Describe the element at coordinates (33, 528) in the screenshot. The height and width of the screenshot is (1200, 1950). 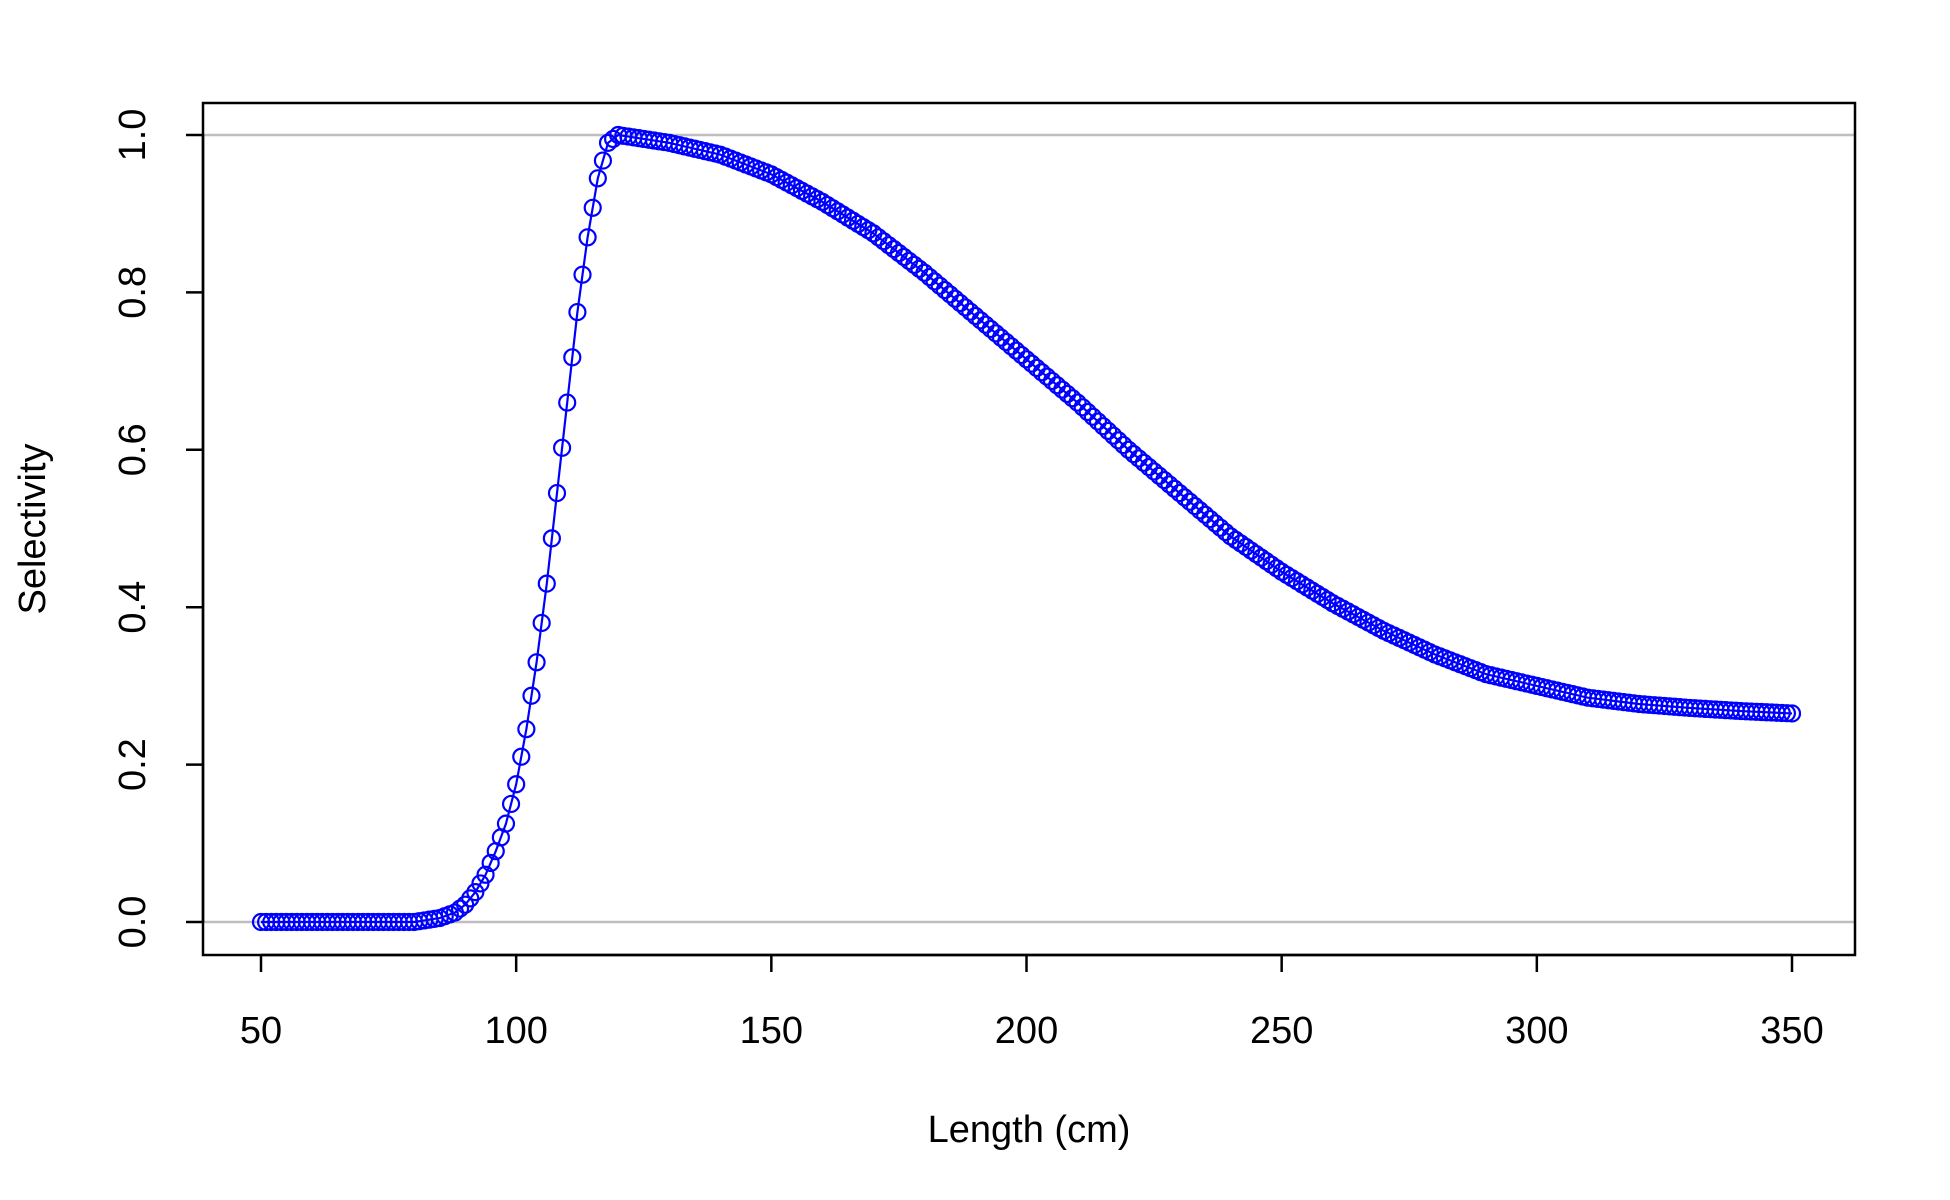
I see `y-axis-title: Selectivity` at that location.